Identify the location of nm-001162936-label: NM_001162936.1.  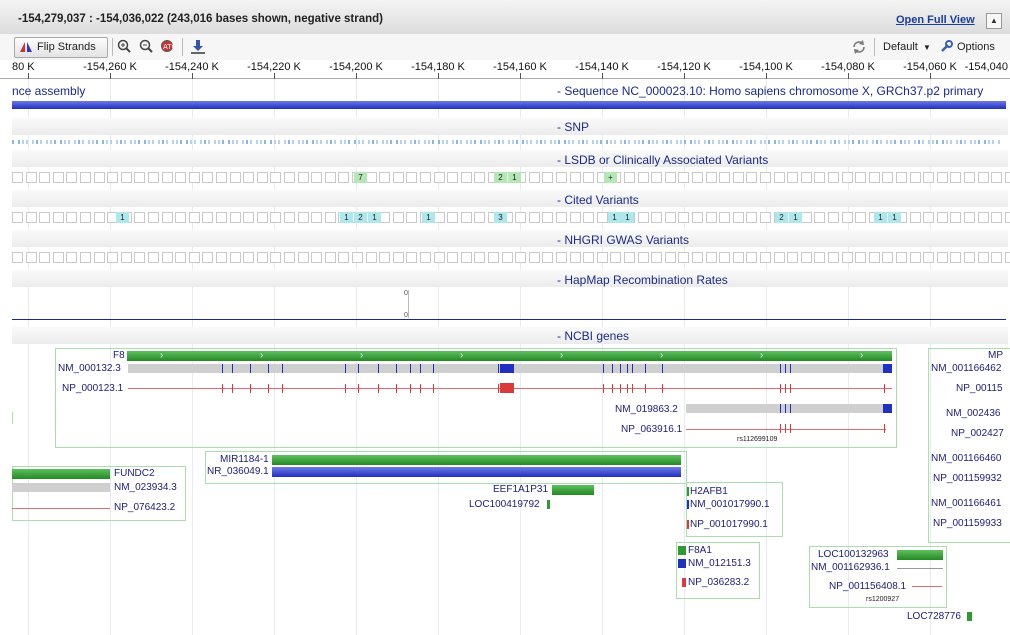
(850, 567).